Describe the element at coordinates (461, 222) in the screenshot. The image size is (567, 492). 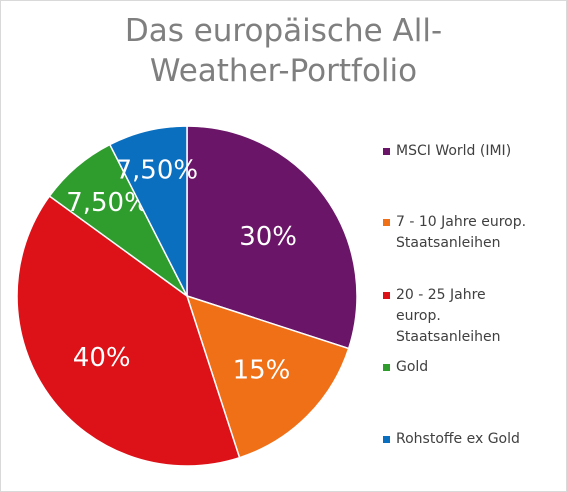
I see `legend-label-7-10-jahre-line-1: 7 - 10 Jahre europ.` at that location.